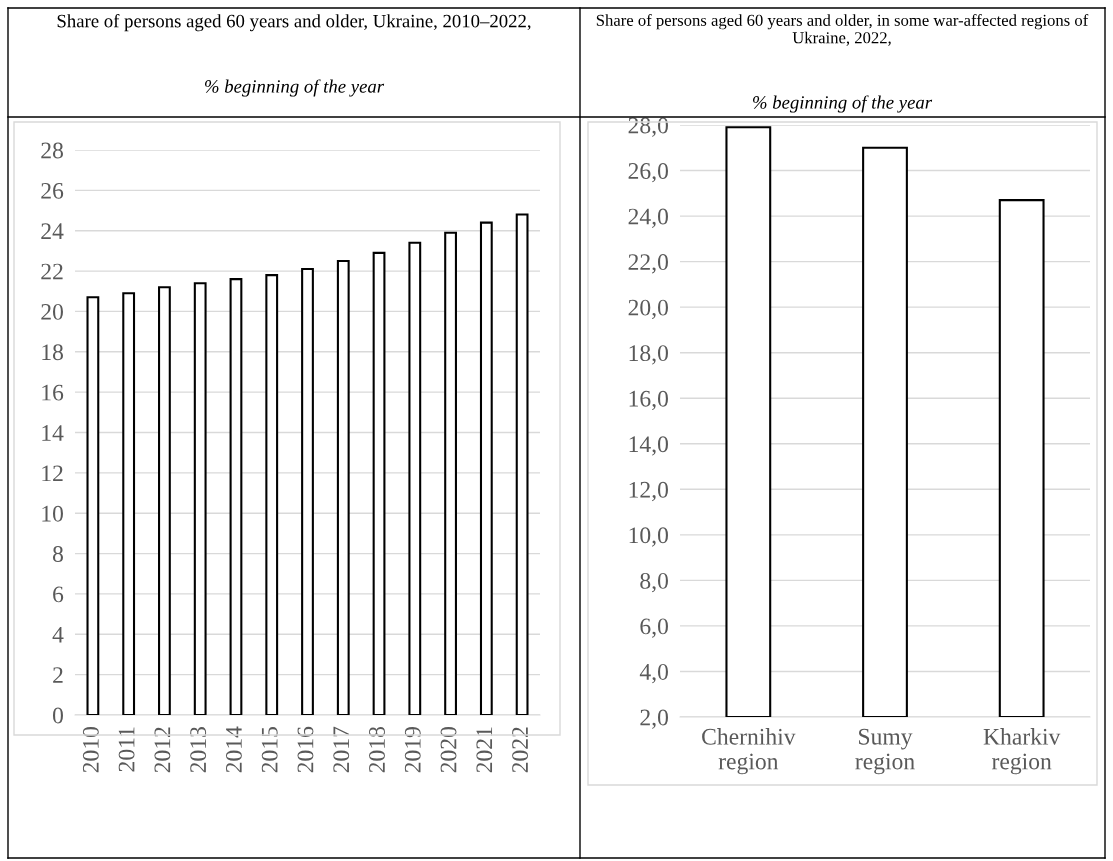  Describe the element at coordinates (57, 554) in the screenshot. I see `y-tick-label: 8` at that location.